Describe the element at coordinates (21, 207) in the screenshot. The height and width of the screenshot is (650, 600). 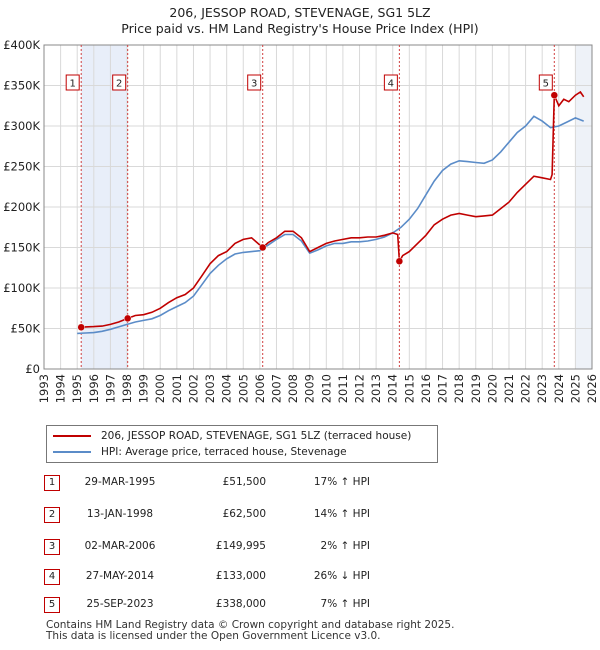
I see `y-tick-label: £200K` at that location.